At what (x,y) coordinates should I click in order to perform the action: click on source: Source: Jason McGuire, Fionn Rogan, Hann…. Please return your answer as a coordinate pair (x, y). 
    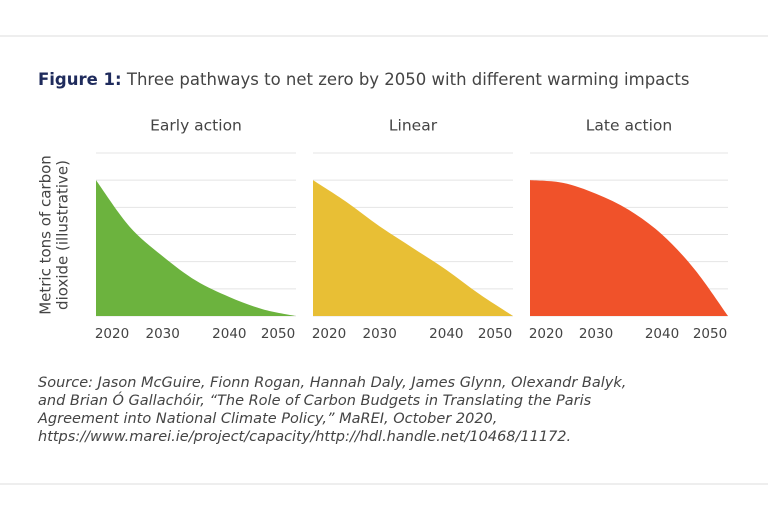
    Looking at the image, I should click on (331, 410).